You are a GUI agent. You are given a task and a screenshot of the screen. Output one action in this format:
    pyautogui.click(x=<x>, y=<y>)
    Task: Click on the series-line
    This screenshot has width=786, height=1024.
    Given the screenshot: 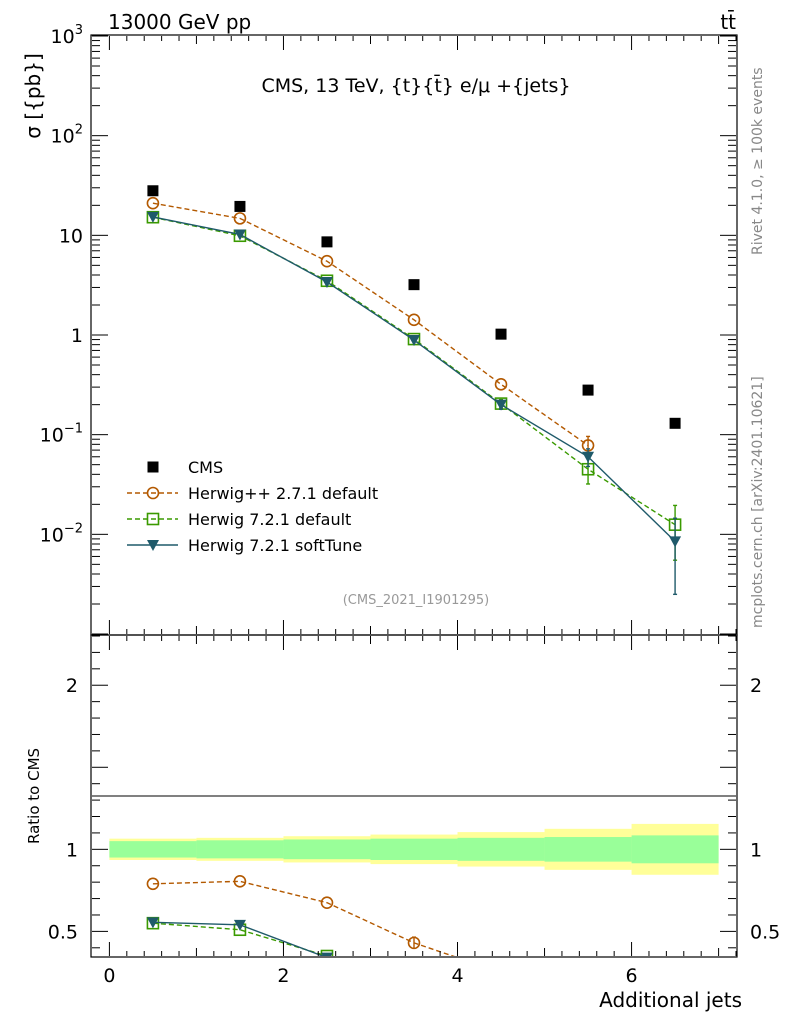 What is the action you would take?
    pyautogui.click(x=370, y=324)
    